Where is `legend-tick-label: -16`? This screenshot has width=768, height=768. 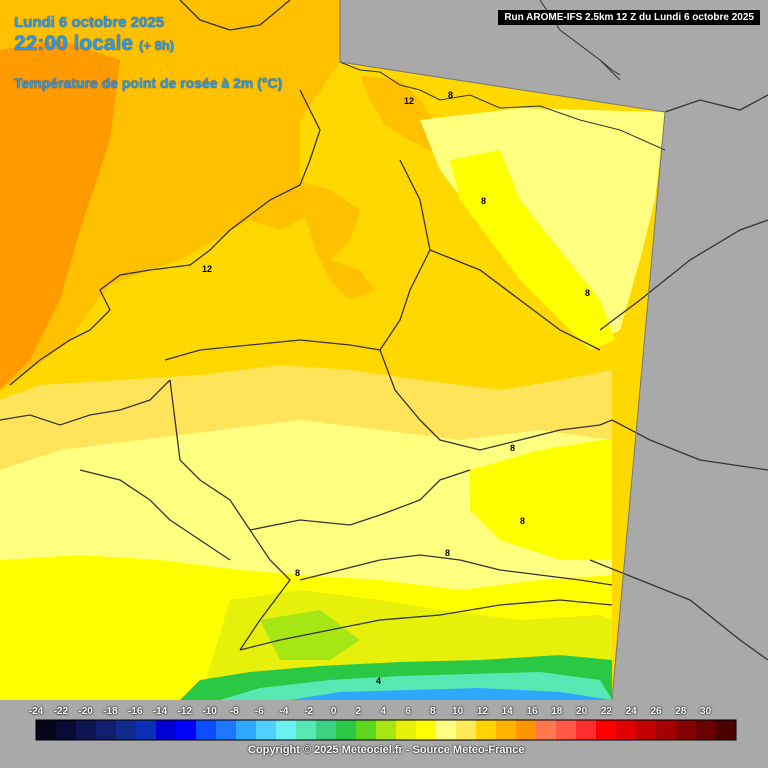 legend-tick-label: -16 is located at coordinates (135, 711).